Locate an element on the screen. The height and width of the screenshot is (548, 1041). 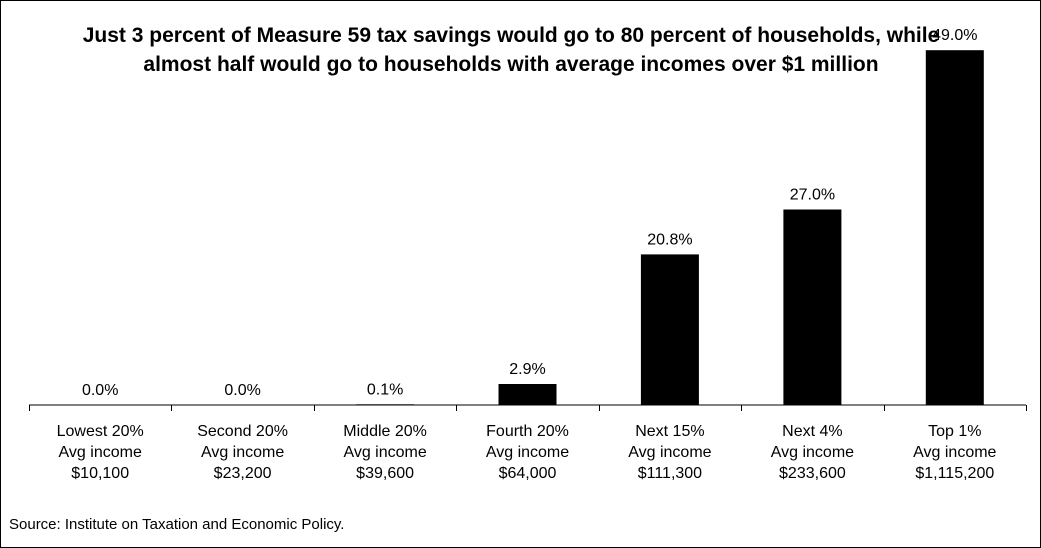
x-tick-label: $23,200 is located at coordinates (243, 473).